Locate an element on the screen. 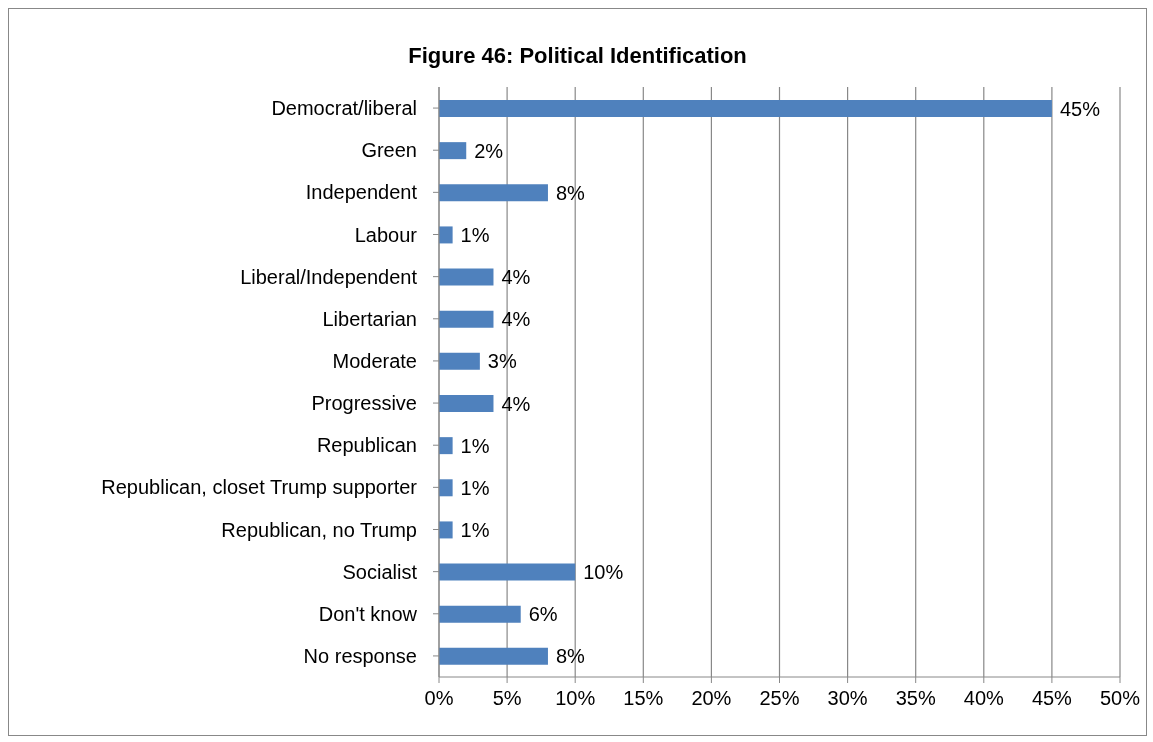 The width and height of the screenshot is (1153, 742). y-tick-label: No response is located at coordinates (360, 656).